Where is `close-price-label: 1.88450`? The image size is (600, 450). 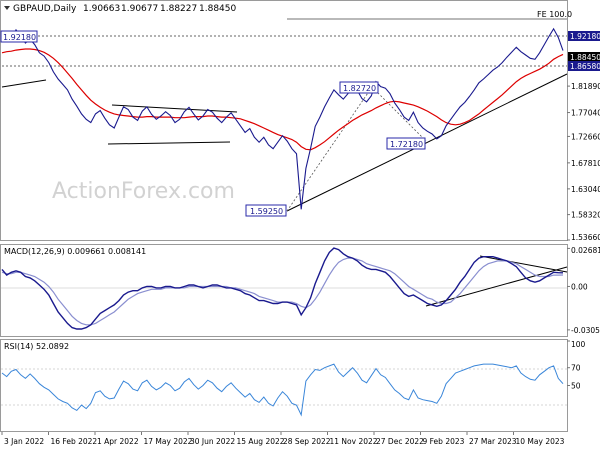 close-price-label: 1.88450 is located at coordinates (585, 57).